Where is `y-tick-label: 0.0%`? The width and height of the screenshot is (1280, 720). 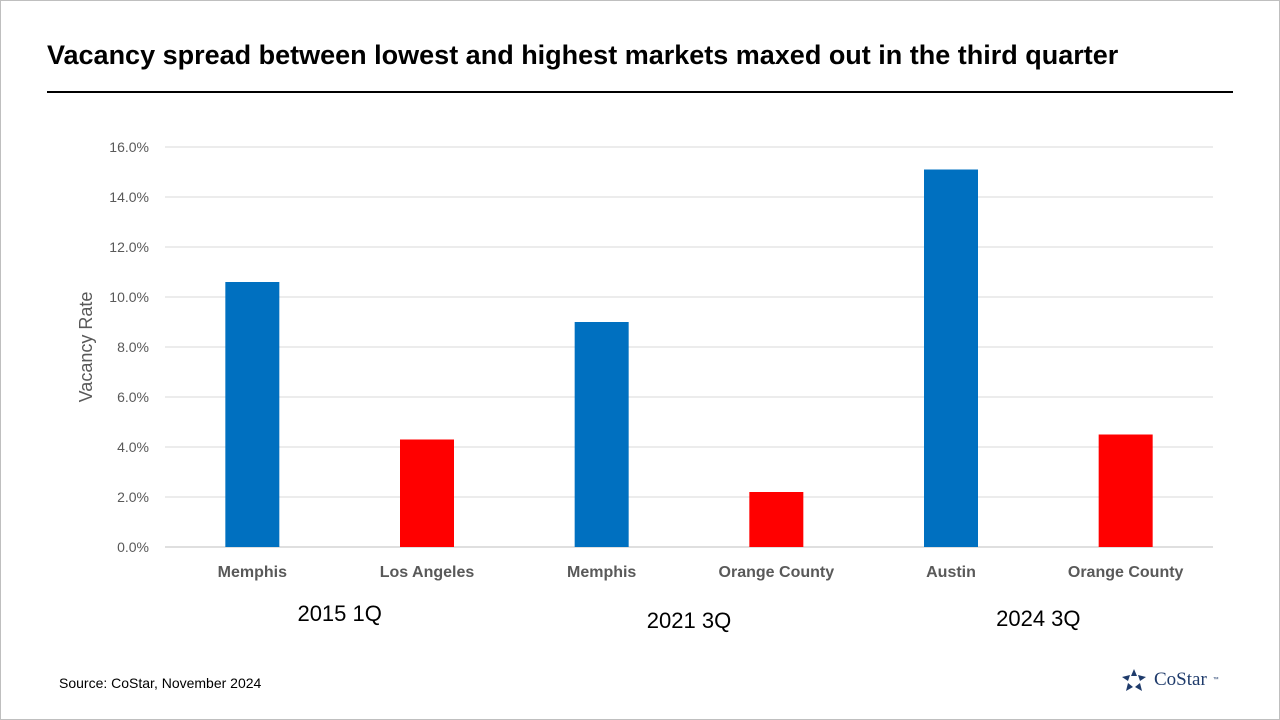
y-tick-label: 0.0% is located at coordinates (133, 547).